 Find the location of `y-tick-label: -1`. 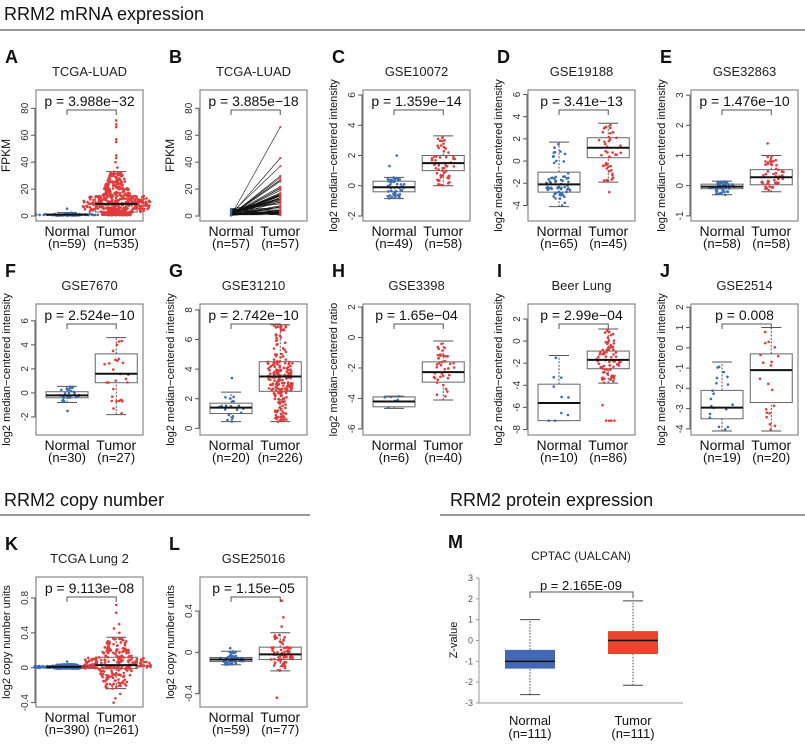

y-tick-label: -1 is located at coordinates (680, 367).